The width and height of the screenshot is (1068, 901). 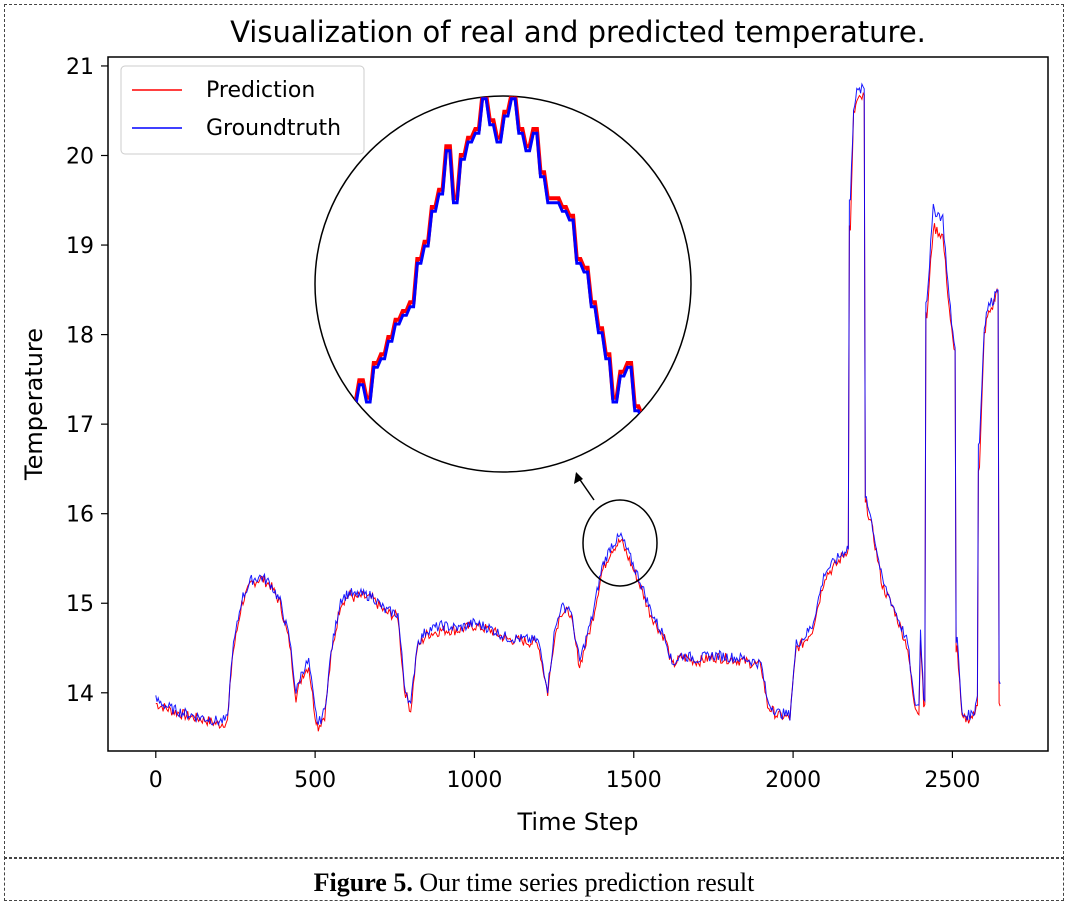 I want to click on x-tick-label: 1500, so click(x=634, y=780).